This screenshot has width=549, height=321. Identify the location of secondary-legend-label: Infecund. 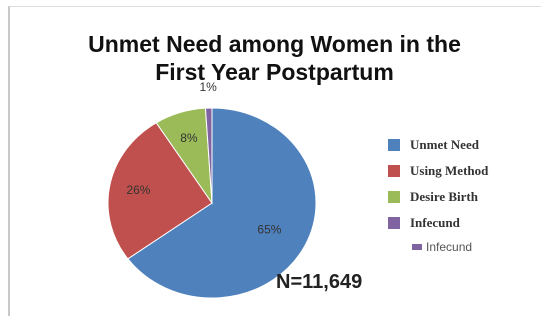
(449, 247).